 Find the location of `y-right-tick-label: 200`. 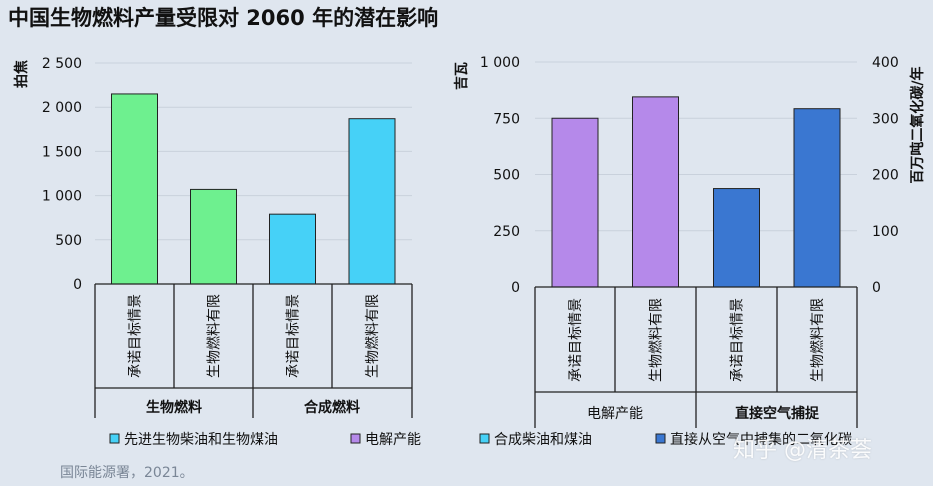

y-right-tick-label: 200 is located at coordinates (885, 176).